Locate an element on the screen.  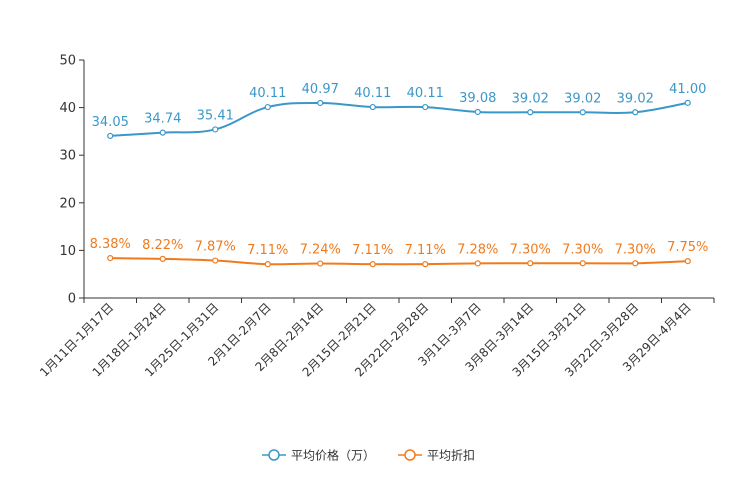
data-label: 39.08 is located at coordinates (477, 98).